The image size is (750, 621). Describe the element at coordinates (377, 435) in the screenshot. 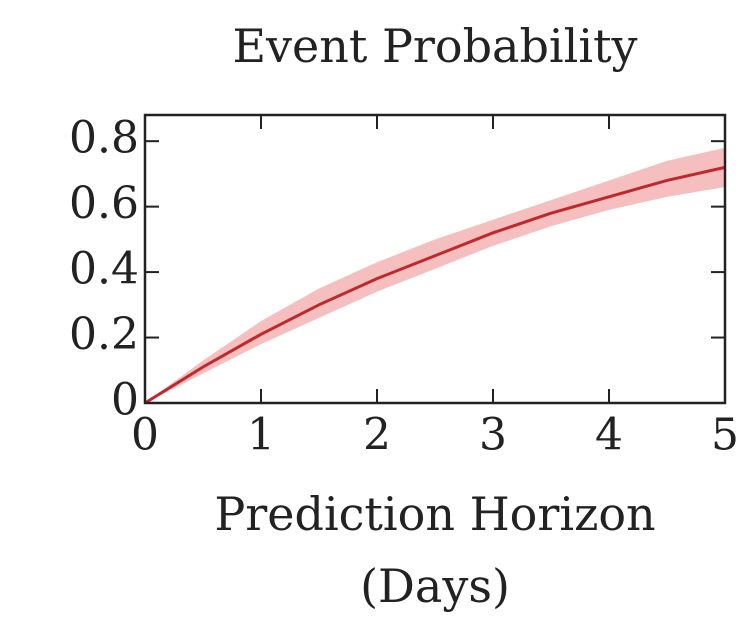

I see `x-tick-label: 2` at that location.